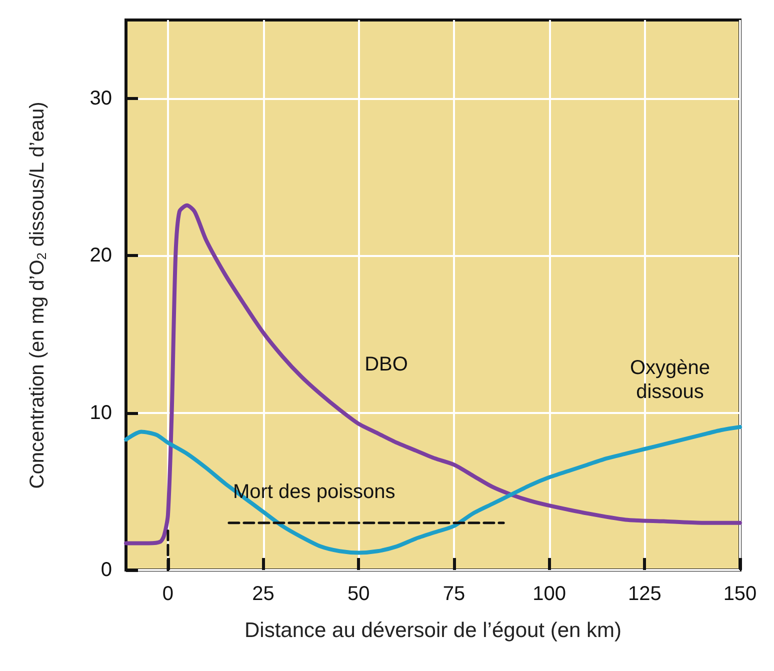 This screenshot has height=671, width=774. Describe the element at coordinates (263, 594) in the screenshot. I see `x-tick-label: 25` at that location.